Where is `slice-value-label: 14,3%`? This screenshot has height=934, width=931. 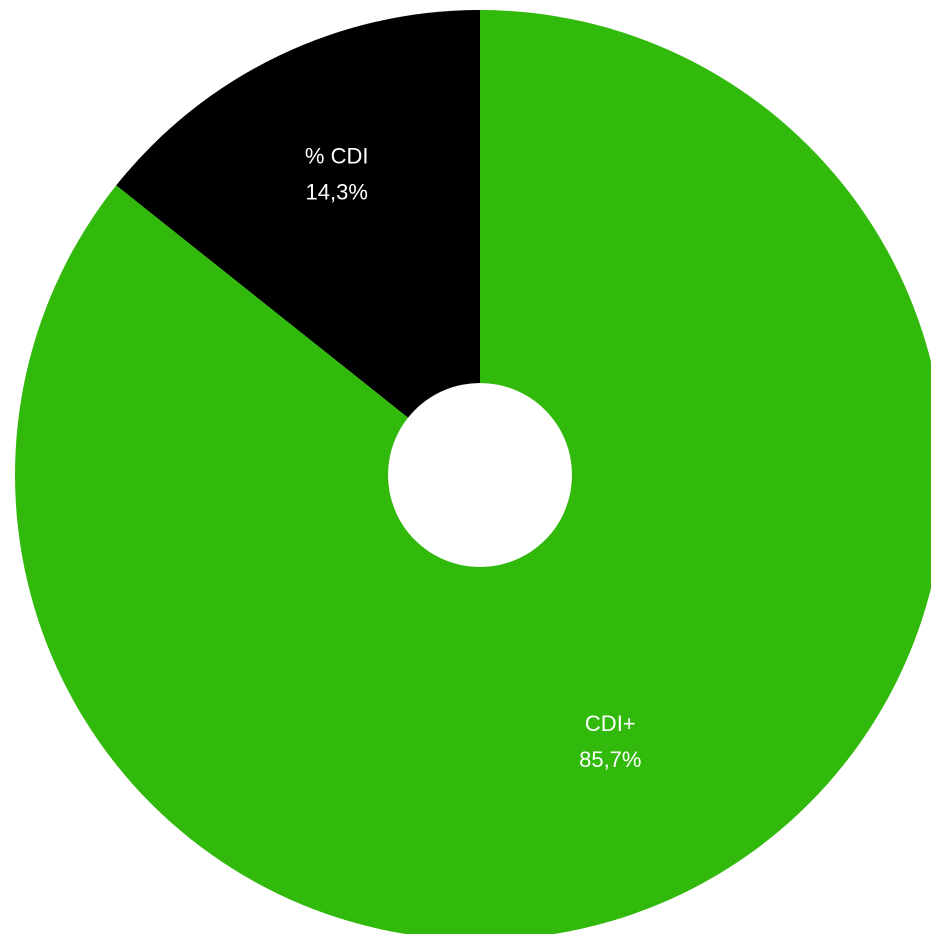 slice-value-label: 14,3% is located at coordinates (337, 192).